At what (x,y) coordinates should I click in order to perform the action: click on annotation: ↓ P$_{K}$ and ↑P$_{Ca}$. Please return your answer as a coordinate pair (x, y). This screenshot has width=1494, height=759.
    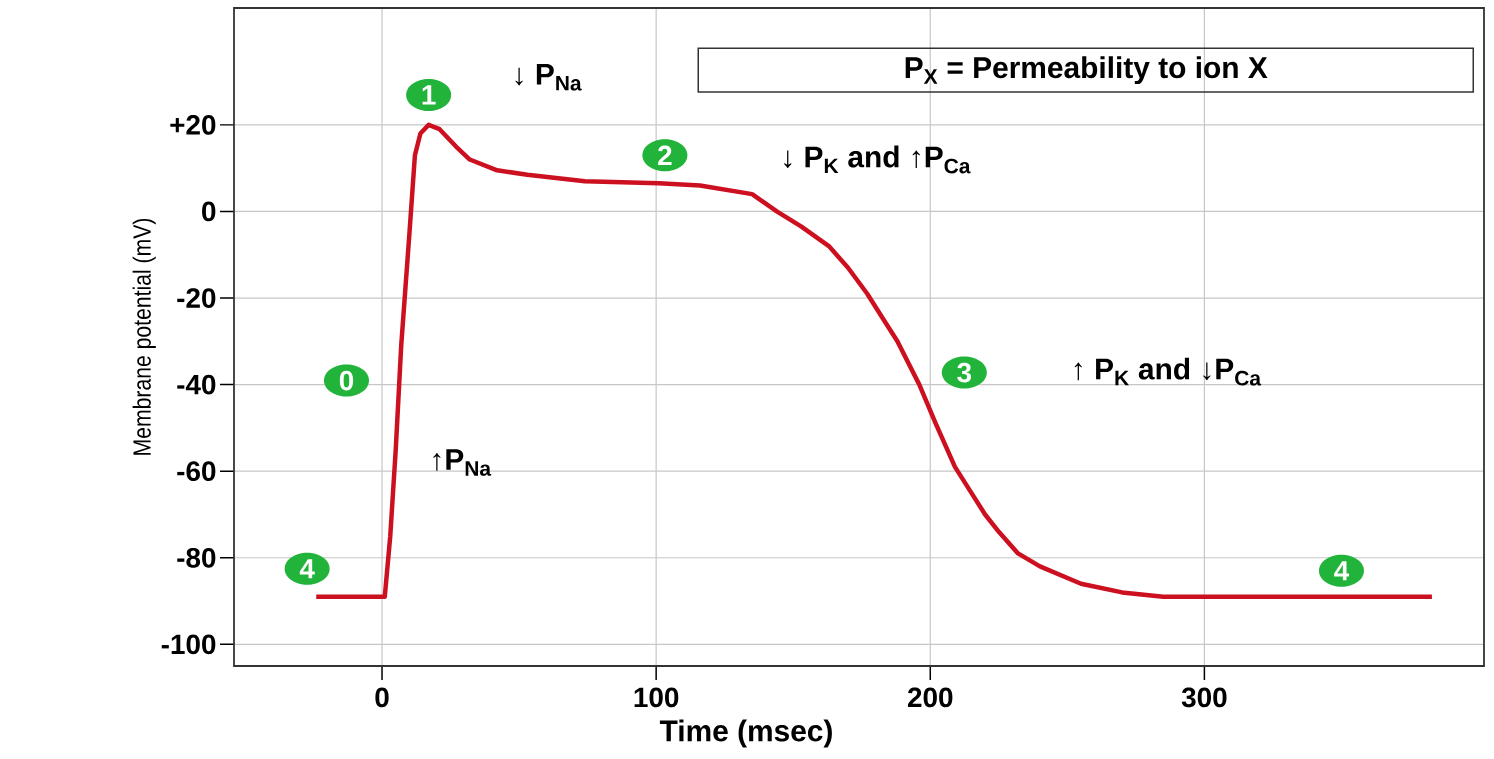
    Looking at the image, I should click on (877, 159).